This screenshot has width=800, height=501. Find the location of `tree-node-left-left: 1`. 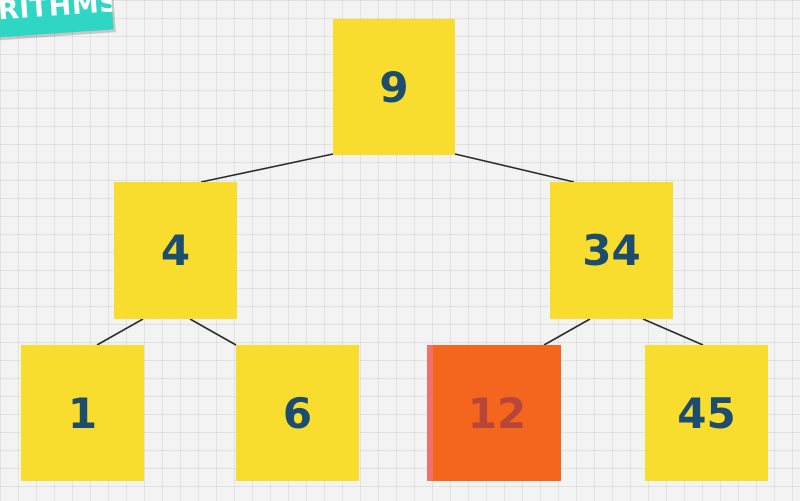

tree-node-left-left: 1 is located at coordinates (82, 413).